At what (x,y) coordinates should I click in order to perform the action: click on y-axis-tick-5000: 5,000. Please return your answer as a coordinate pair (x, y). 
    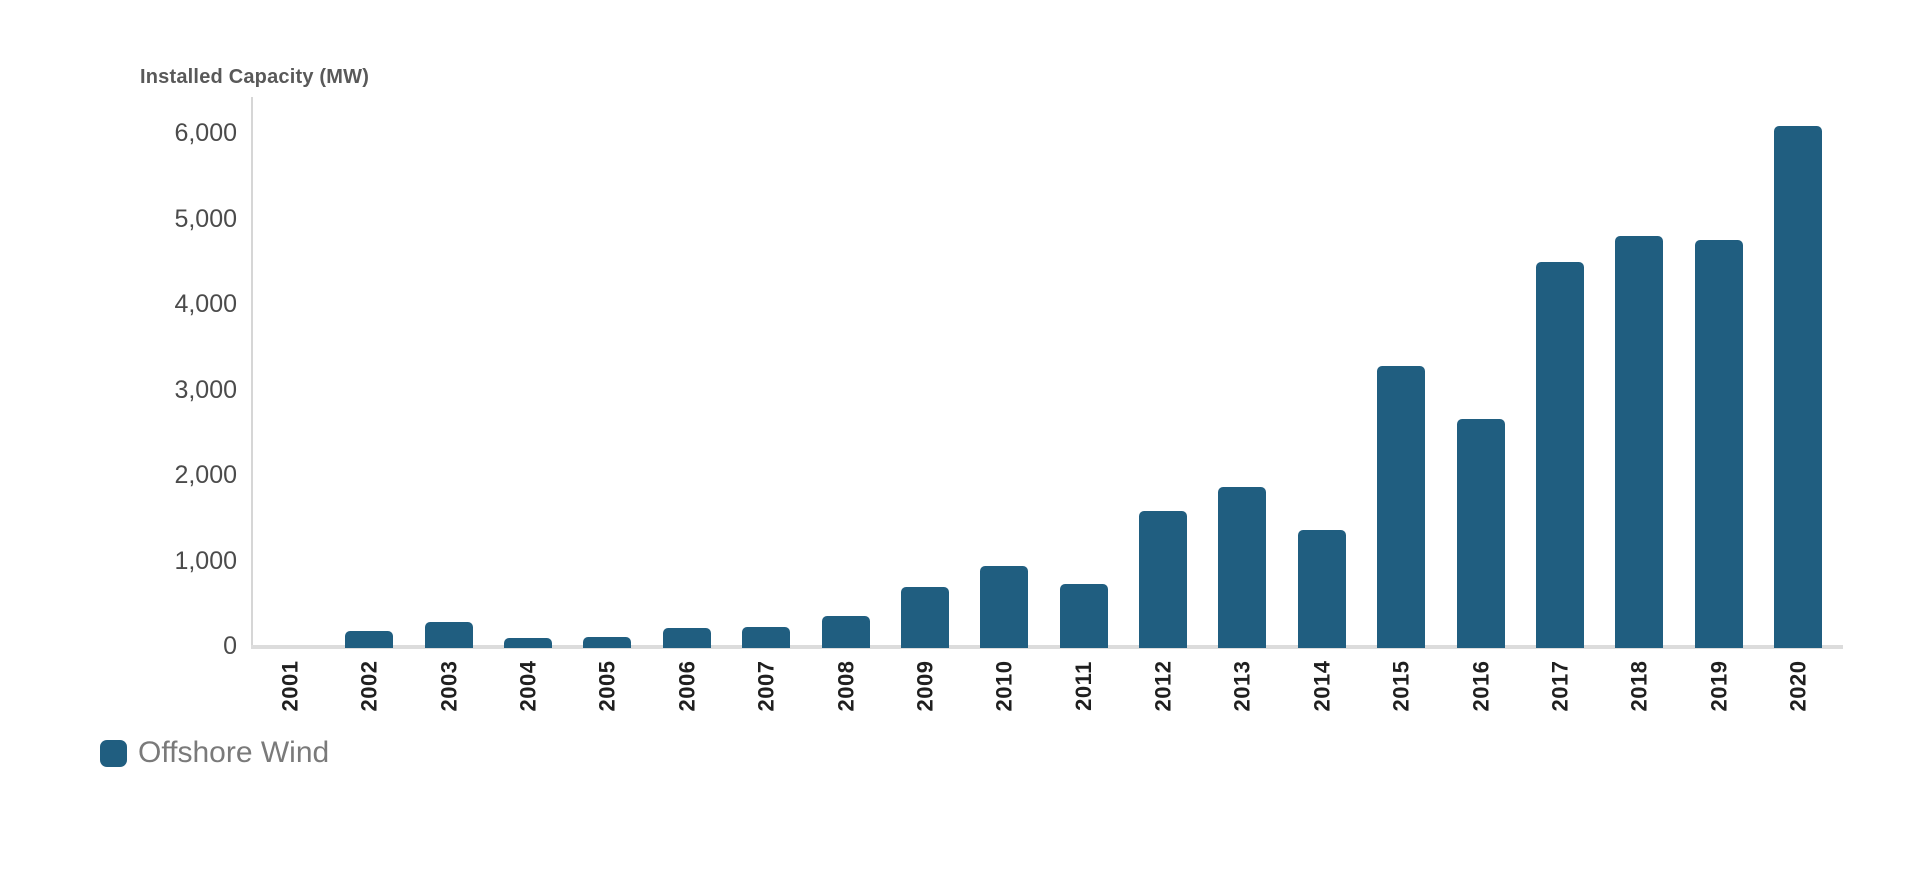
    Looking at the image, I should click on (205, 218).